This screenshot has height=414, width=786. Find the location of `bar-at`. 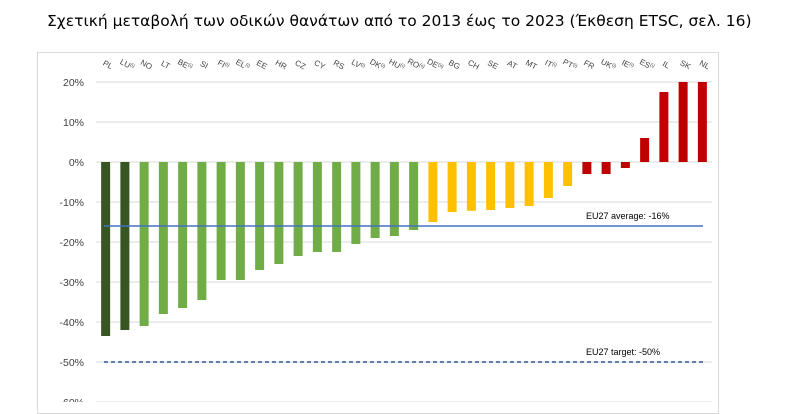

bar-at is located at coordinates (510, 185).